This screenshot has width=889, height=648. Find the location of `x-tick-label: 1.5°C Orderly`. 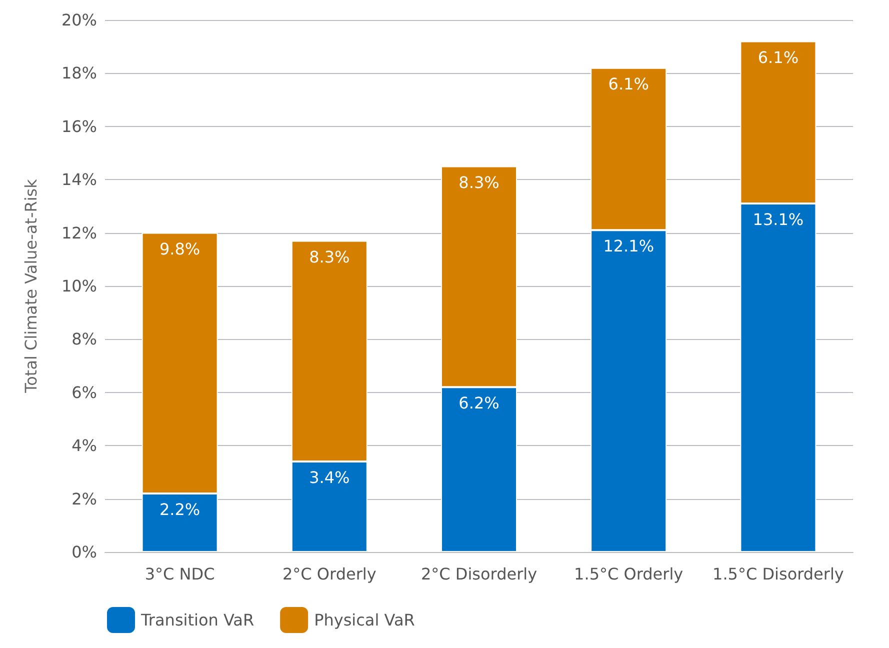

x-tick-label: 1.5°C Orderly is located at coordinates (629, 574).